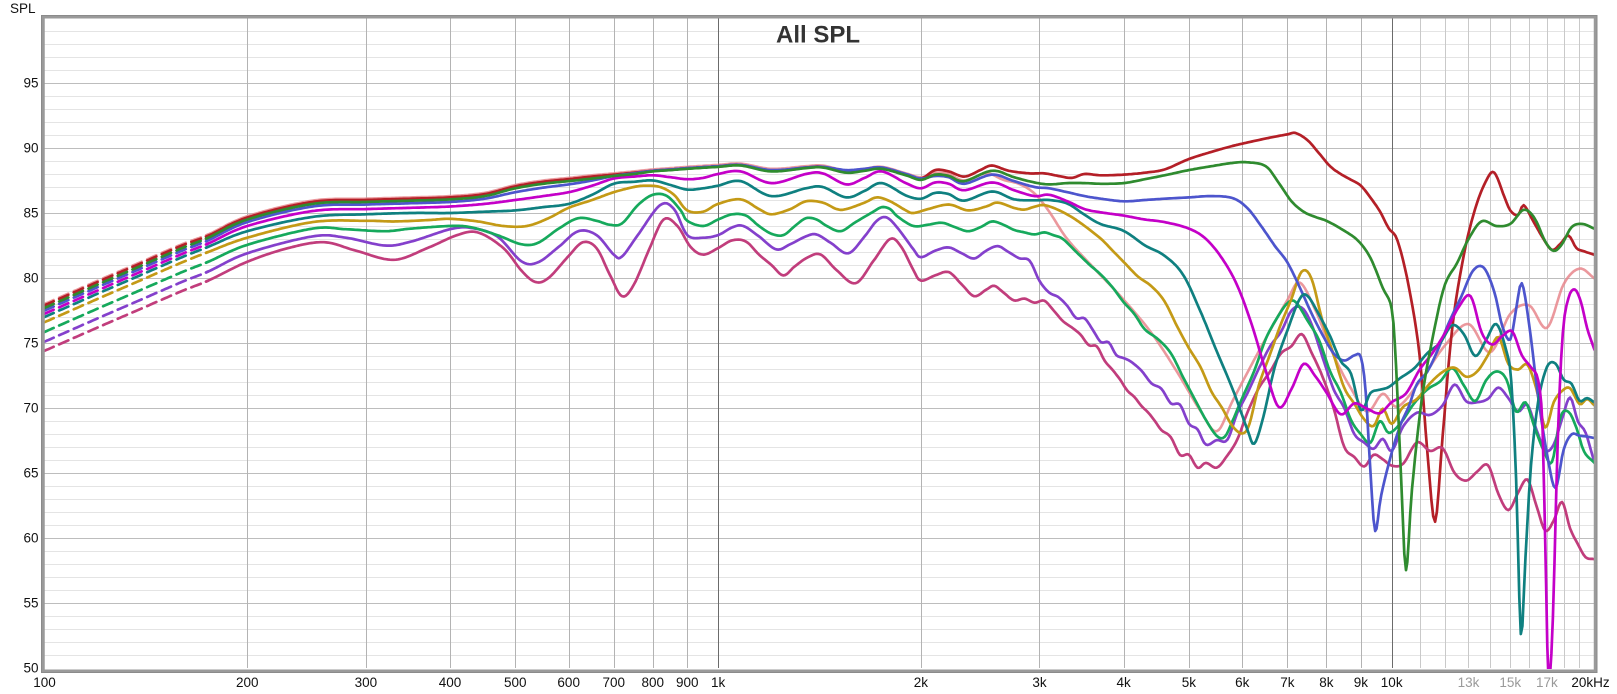 The image size is (1617, 694). Describe the element at coordinates (614, 682) in the screenshot. I see `svg-text: 700` at that location.